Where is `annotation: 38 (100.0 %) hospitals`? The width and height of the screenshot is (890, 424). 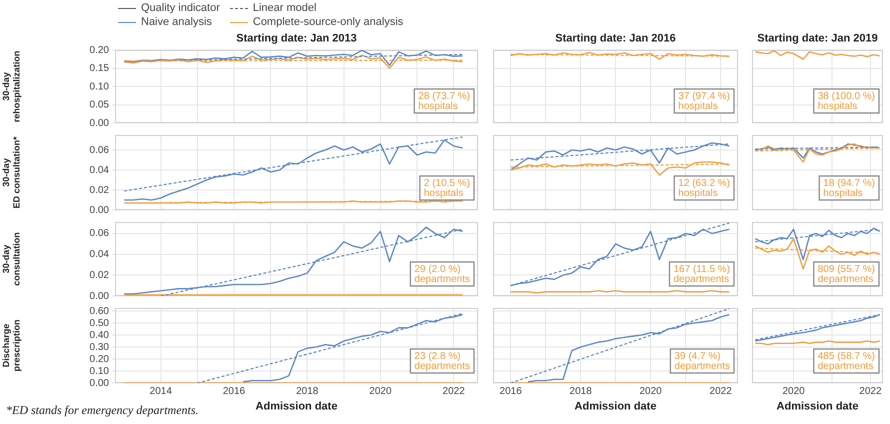
annotation: 38 (100.0 %) hospitals is located at coordinates (847, 101).